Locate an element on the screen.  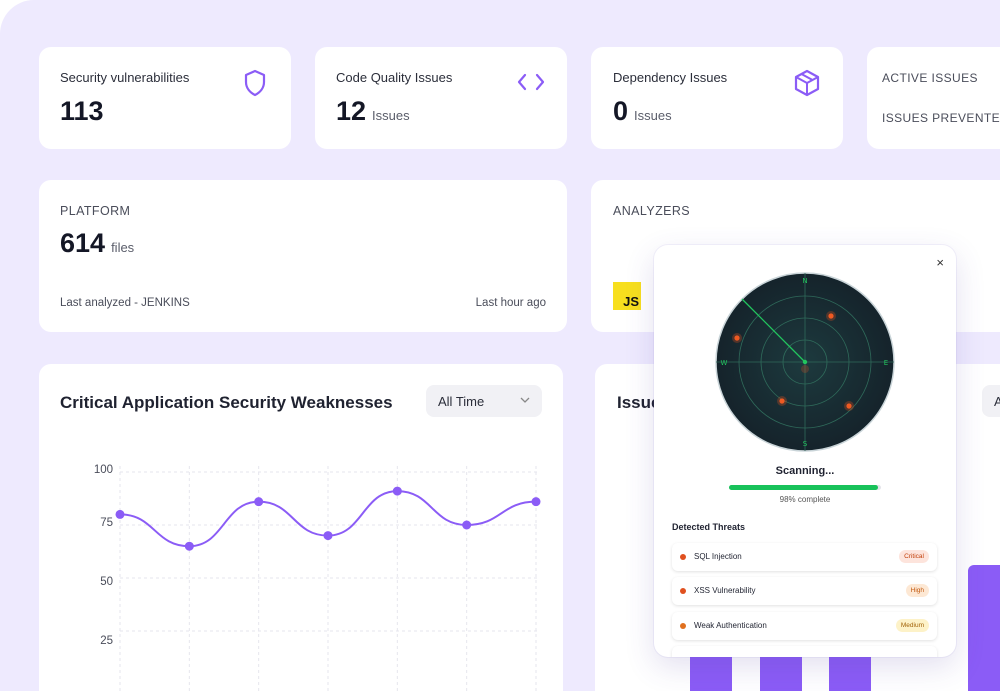
platform-label: PLATFORM is located at coordinates (95, 211).